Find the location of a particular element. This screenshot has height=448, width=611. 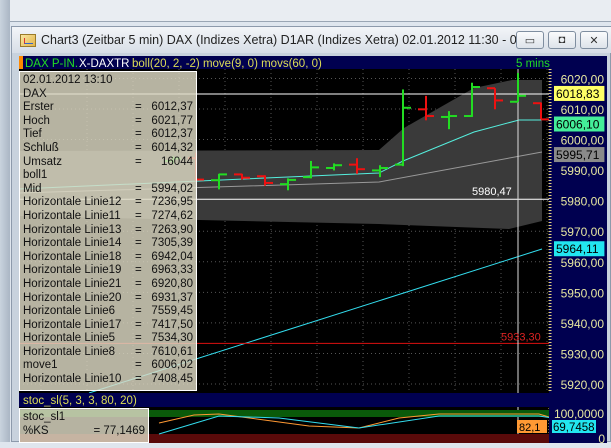

info-value: 7236,95 is located at coordinates (172, 202).